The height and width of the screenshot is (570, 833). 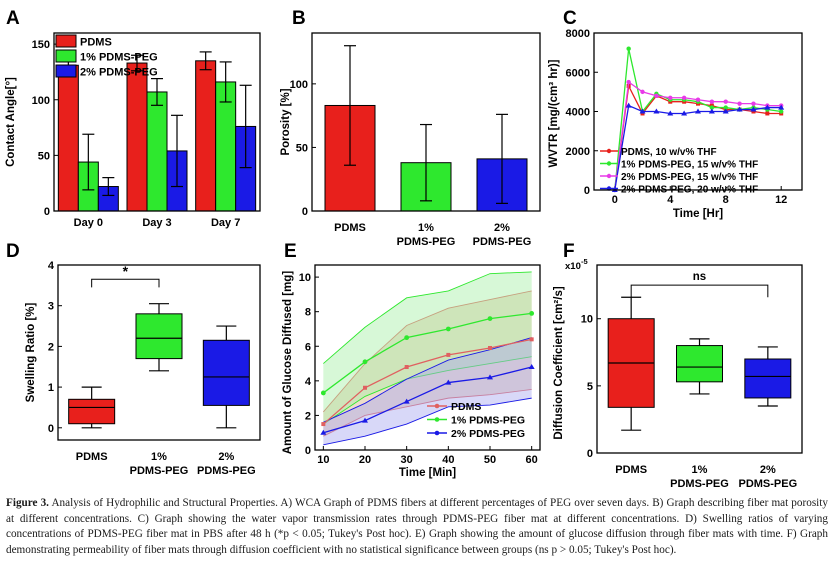 What do you see at coordinates (305, 278) in the screenshot?
I see `panel-e-ytick-label: 10` at bounding box center [305, 278].